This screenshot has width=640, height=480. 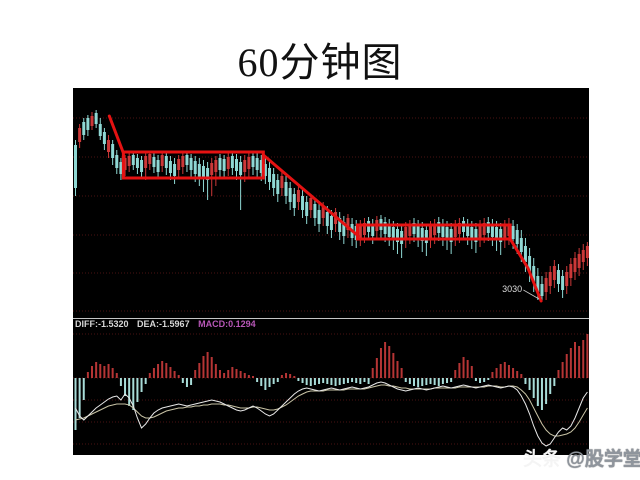 I want to click on page-title: 60分钟图, so click(x=320, y=62).